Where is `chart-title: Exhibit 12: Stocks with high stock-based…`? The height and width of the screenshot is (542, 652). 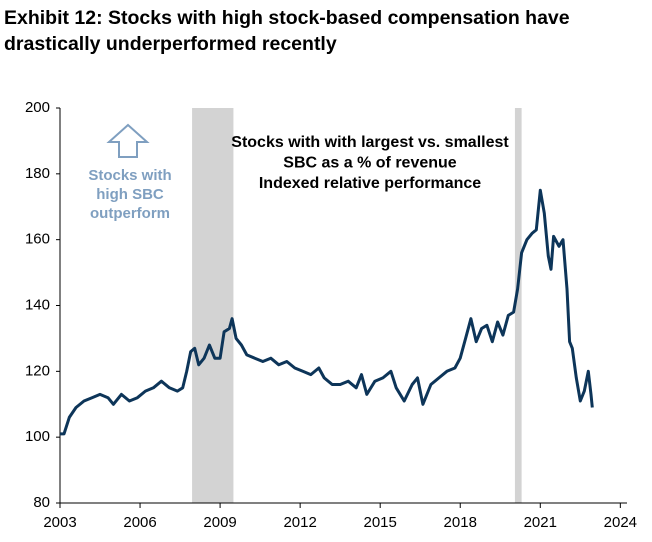
chart-title: Exhibit 12: Stocks with high stock-based… is located at coordinates (287, 18).